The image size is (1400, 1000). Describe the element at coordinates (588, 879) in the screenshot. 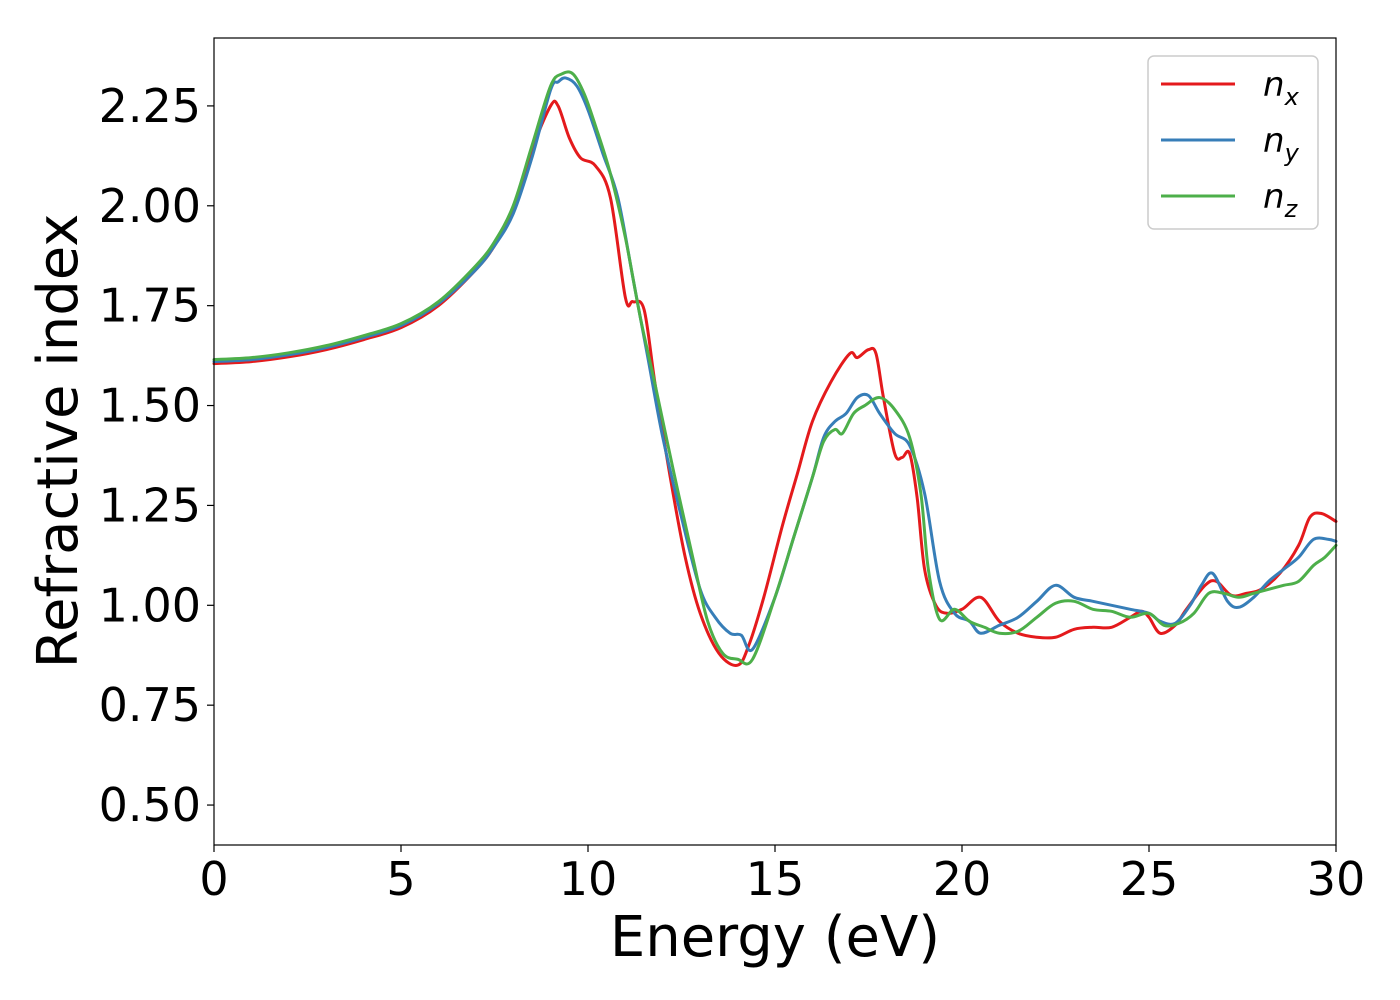

I see `x-tick-label: 10` at that location.